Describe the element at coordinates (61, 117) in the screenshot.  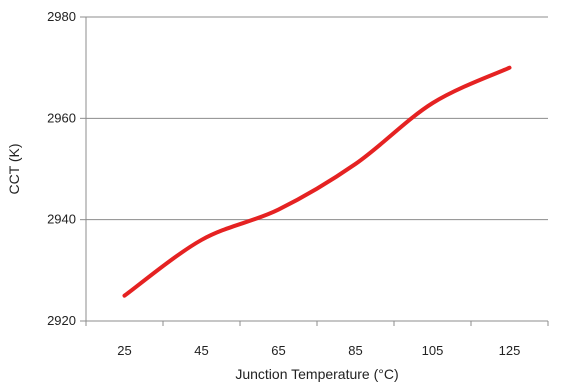
I see `y-tick-label: 2960` at that location.